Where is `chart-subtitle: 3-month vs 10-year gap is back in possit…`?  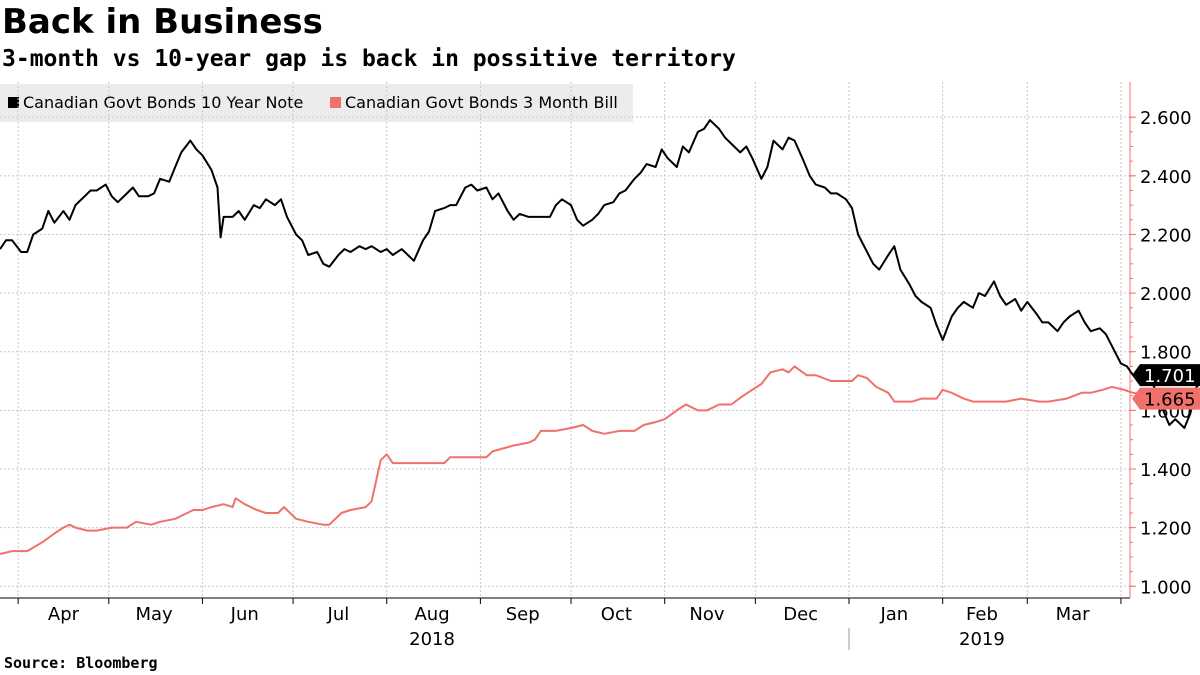 chart-subtitle: 3-month vs 10-year gap is back in possit… is located at coordinates (369, 59).